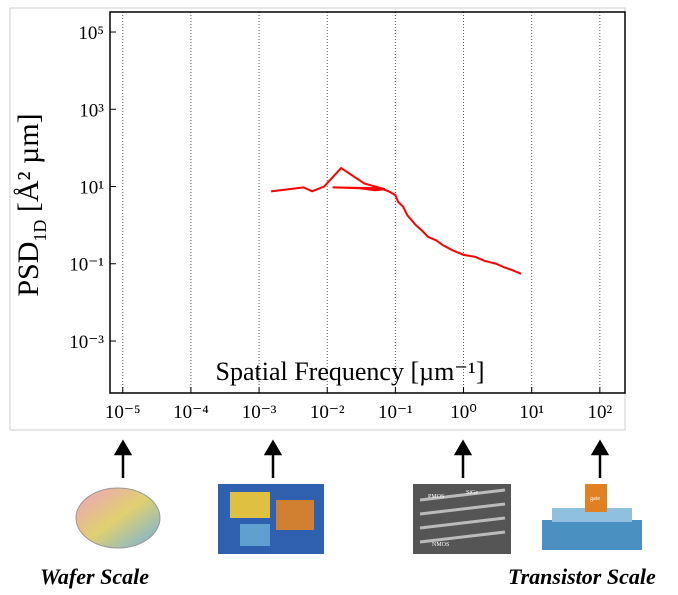 Image resolution: width=678 pixels, height=595 pixels. What do you see at coordinates (595, 499) in the screenshot?
I see `inset-text: gate` at bounding box center [595, 499].